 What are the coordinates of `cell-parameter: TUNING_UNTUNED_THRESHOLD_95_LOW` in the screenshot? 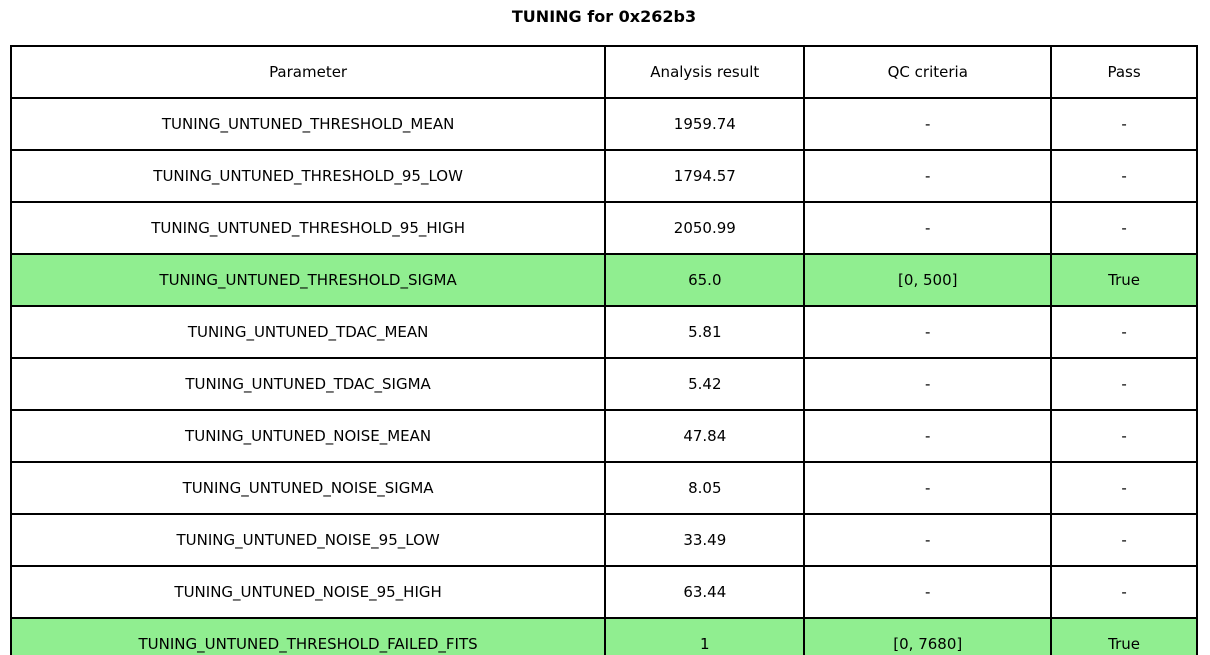 It's located at (308, 176).